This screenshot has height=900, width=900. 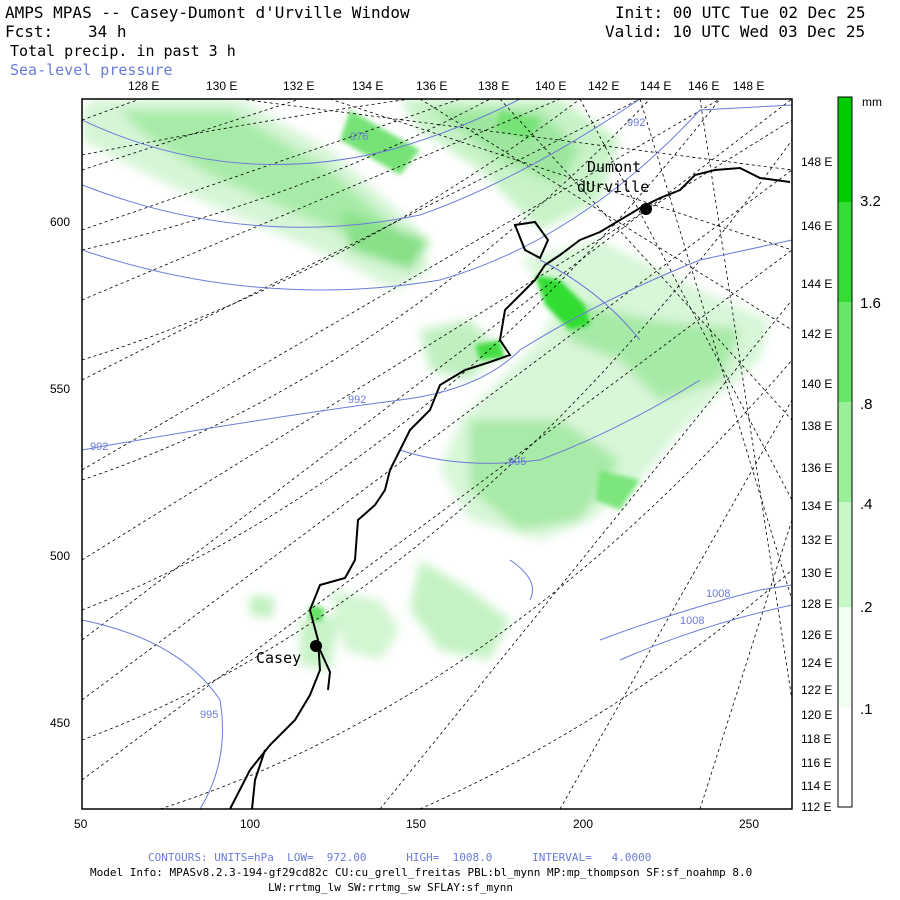 I want to click on right-lon-label: 136 E, so click(x=817, y=468).